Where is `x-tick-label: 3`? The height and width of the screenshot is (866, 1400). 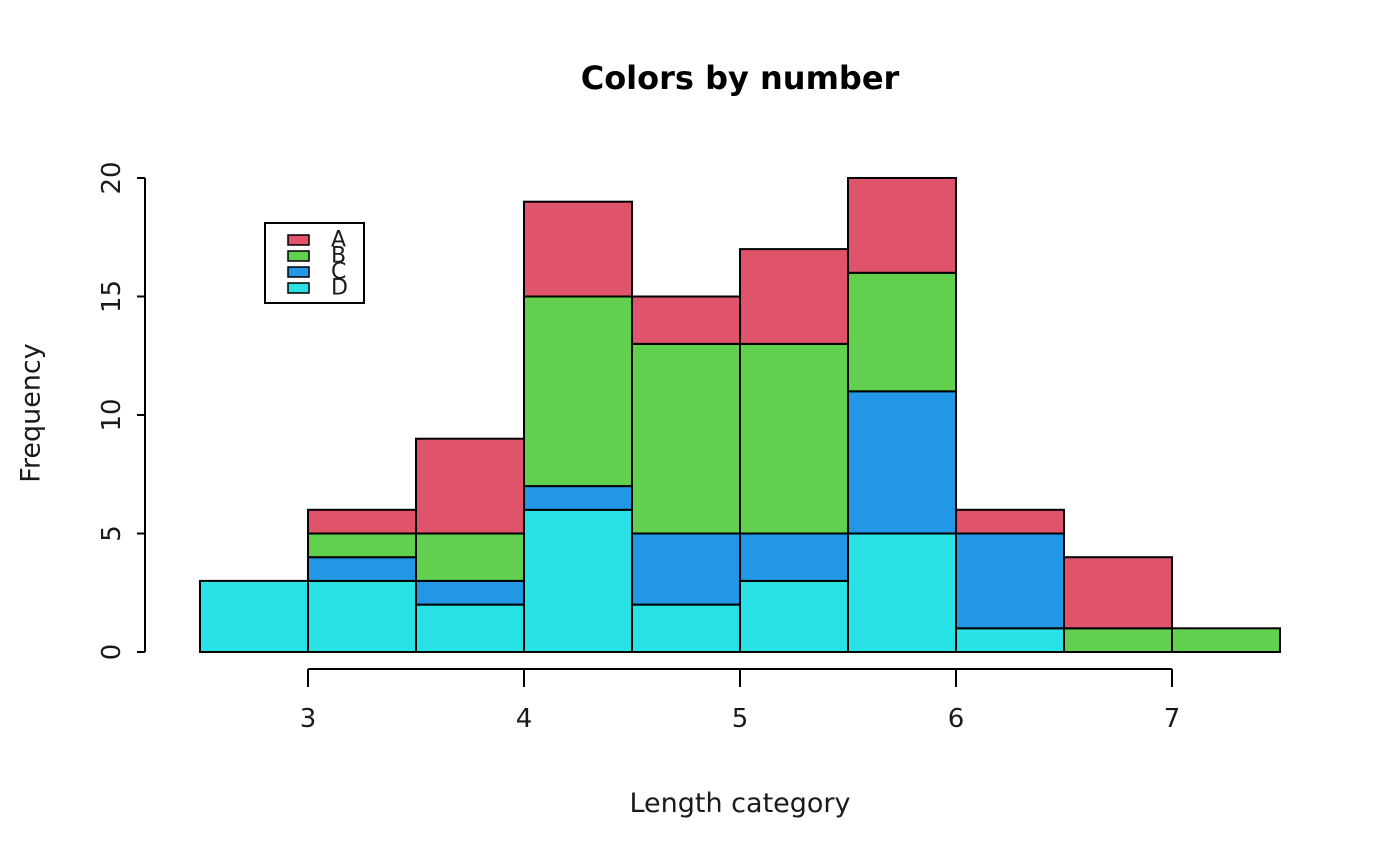
x-tick-label: 3 is located at coordinates (308, 719).